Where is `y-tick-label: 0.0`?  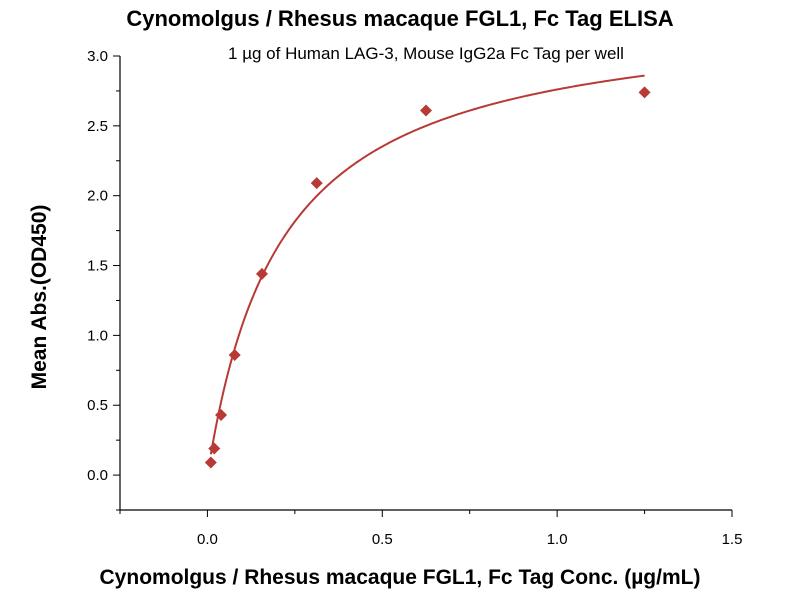 y-tick-label: 0.0 is located at coordinates (97, 475).